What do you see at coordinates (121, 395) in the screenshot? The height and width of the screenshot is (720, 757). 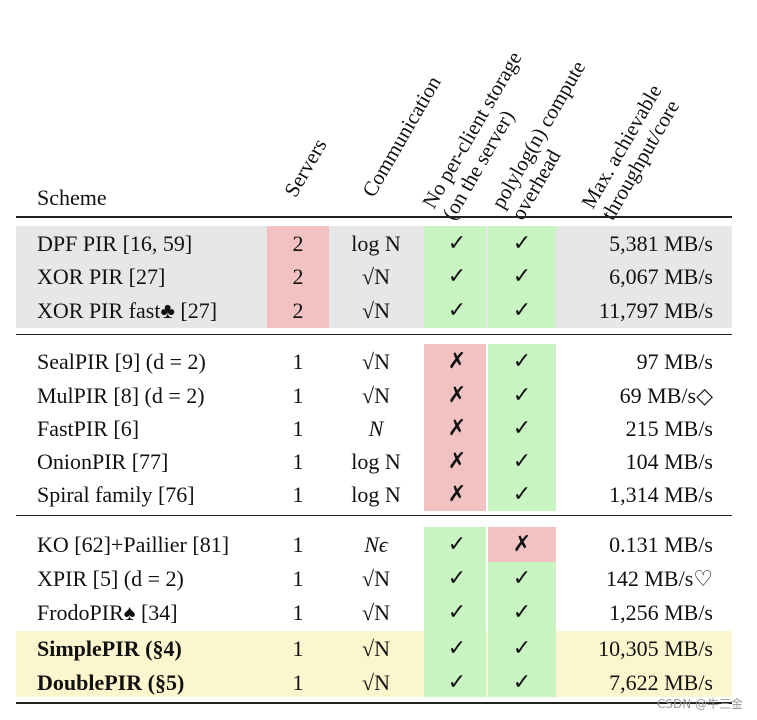 I see `scheme-name: MulPIR [8] (d = 2)` at bounding box center [121, 395].